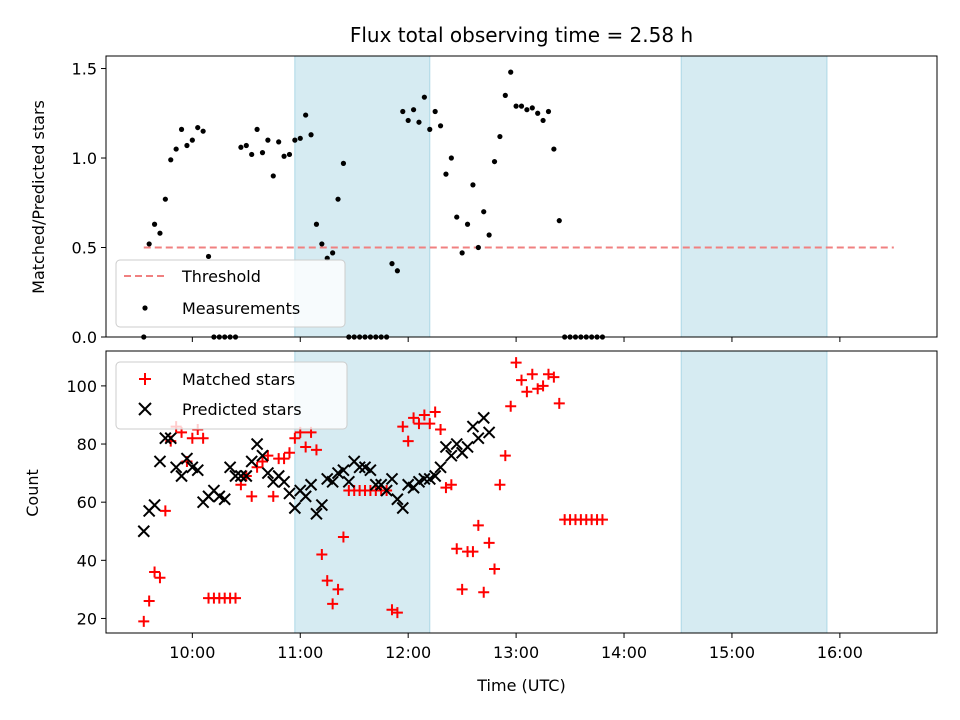 The image size is (960, 720). I want to click on legend-measurements-label: Measurements, so click(241, 308).